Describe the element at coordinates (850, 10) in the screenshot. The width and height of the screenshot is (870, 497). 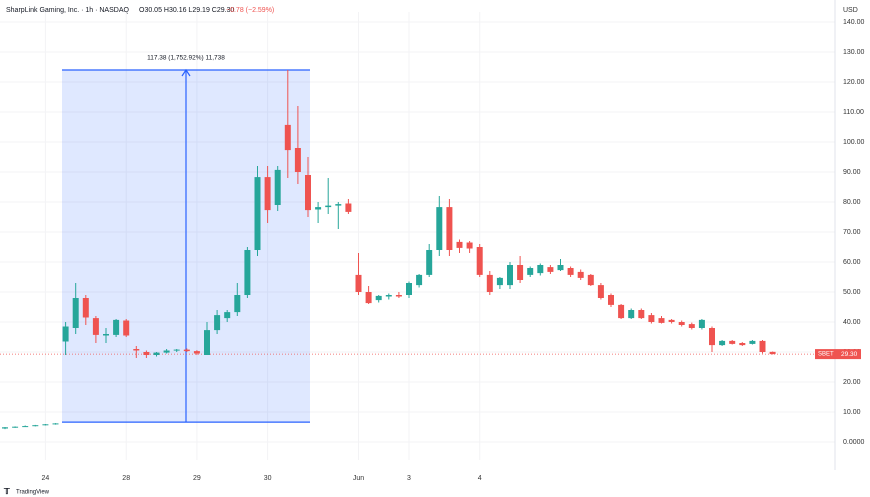
I see `currency-label: USD` at that location.